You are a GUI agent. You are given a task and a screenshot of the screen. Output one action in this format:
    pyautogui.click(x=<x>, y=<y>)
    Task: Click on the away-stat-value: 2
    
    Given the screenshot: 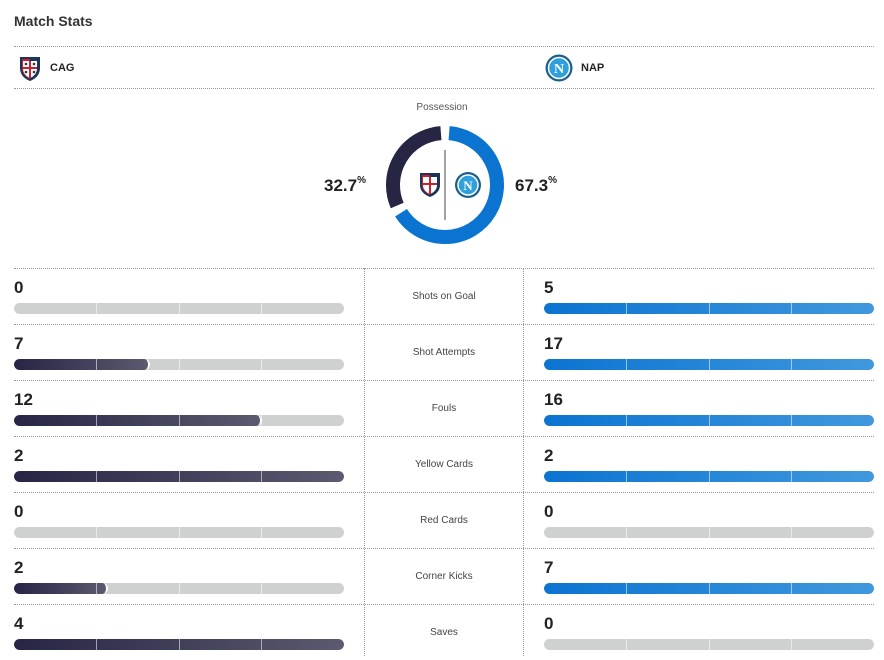 What is the action you would take?
    pyautogui.click(x=549, y=455)
    